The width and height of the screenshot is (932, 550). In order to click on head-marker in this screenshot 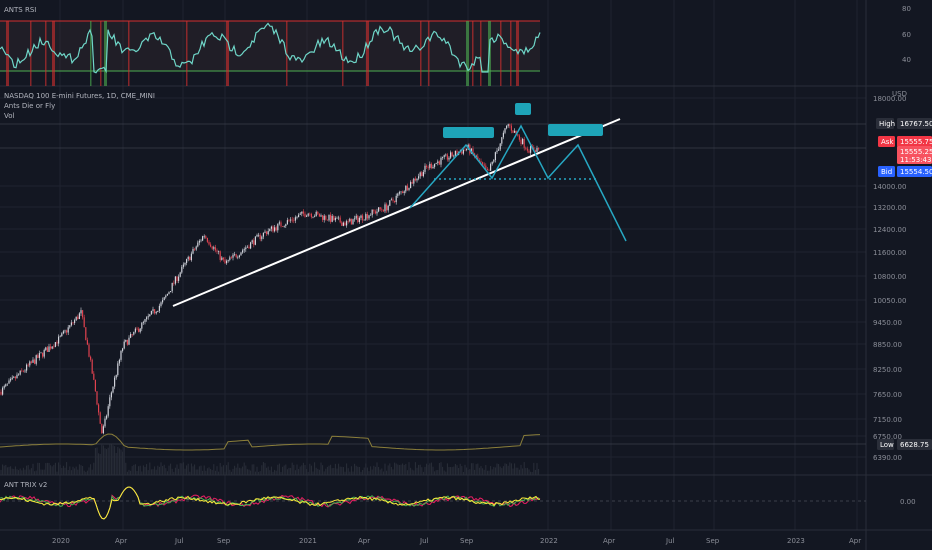, I will do `click(523, 109)`.